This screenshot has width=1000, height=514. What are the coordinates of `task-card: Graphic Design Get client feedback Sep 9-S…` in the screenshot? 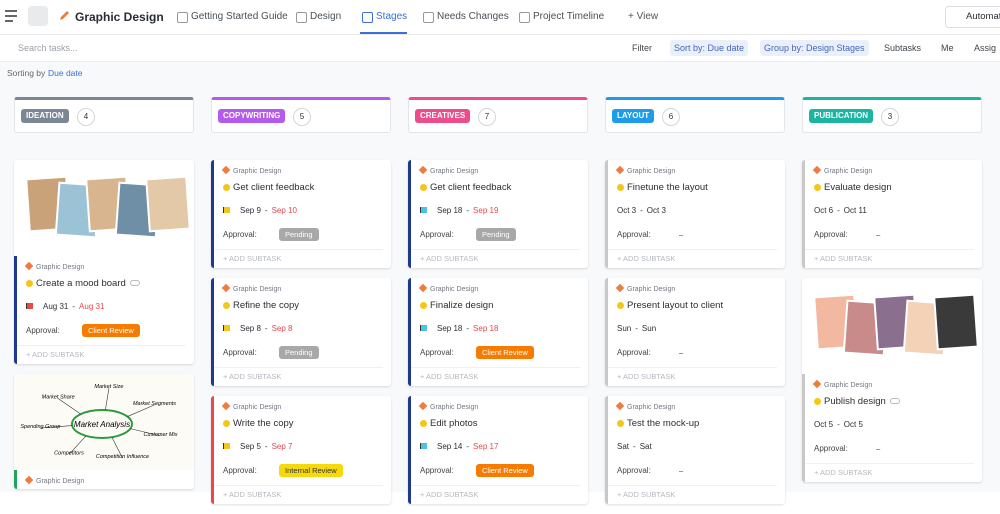 It's located at (301, 214).